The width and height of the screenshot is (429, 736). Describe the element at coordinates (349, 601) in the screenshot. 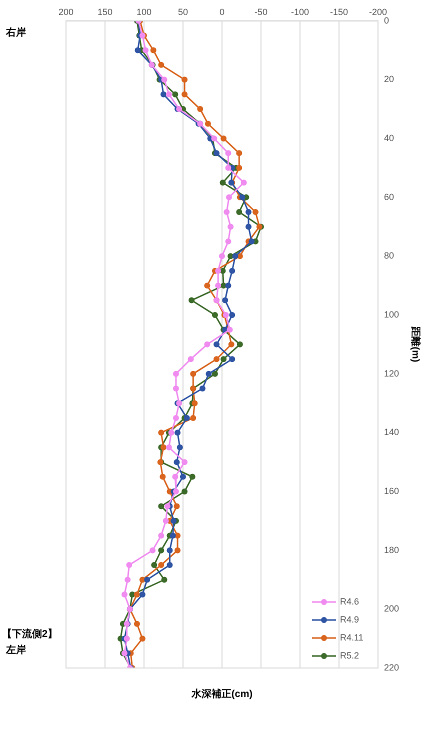

I see `legend-label: R4.6` at that location.